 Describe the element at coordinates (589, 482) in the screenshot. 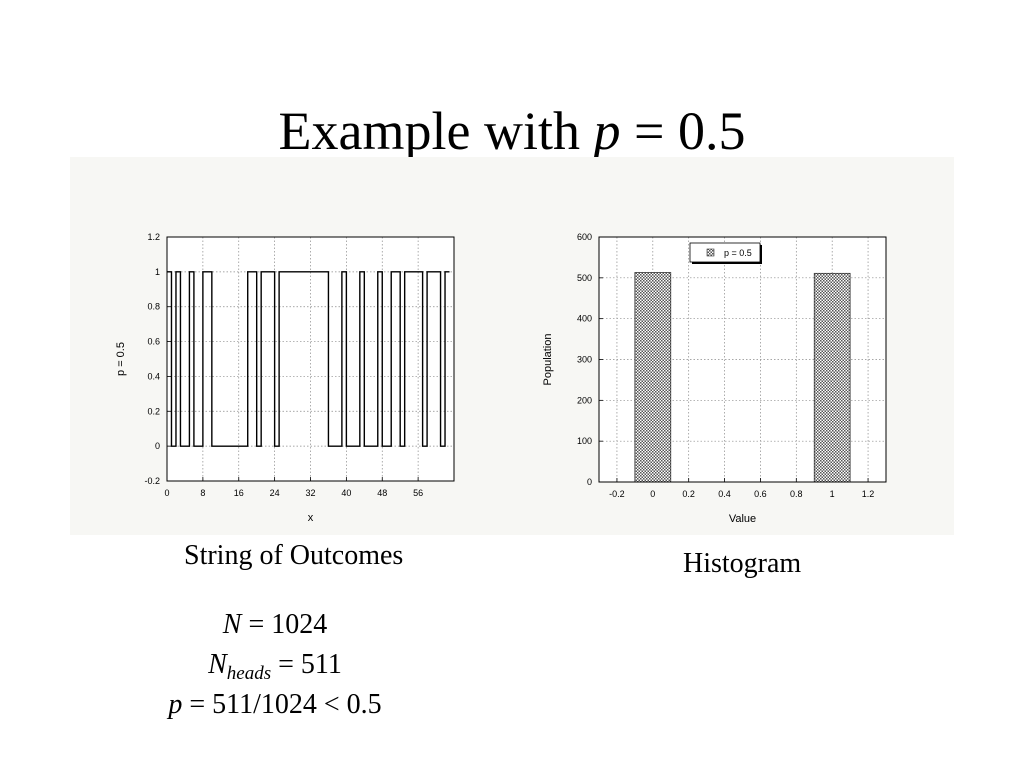

I see `histogram-y-tick-label: 0` at that location.